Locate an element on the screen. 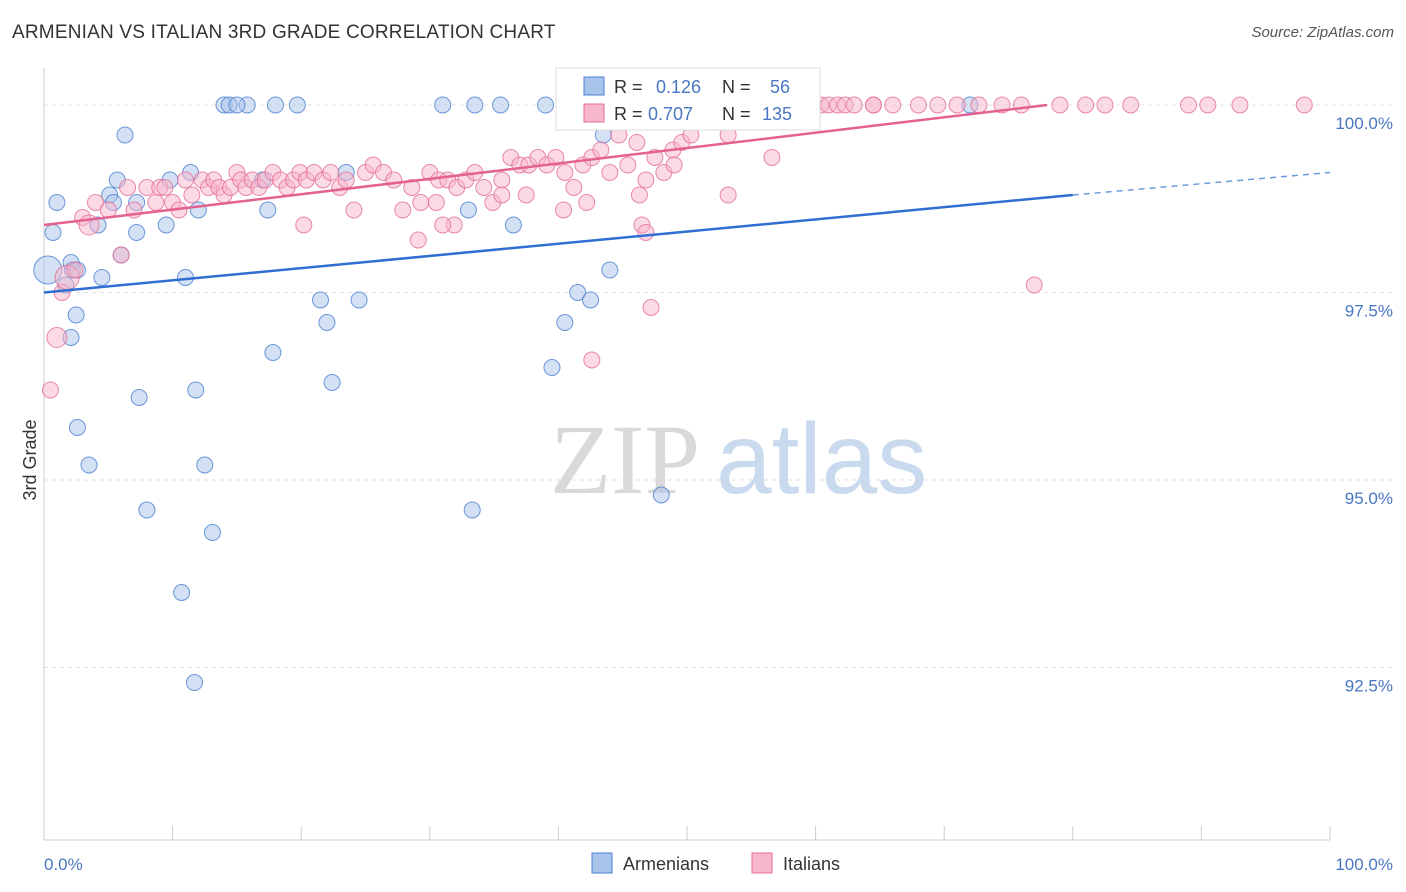 Image resolution: width=1406 pixels, height=892 pixels. legend-bottom-swatch-armenians is located at coordinates (602, 863).